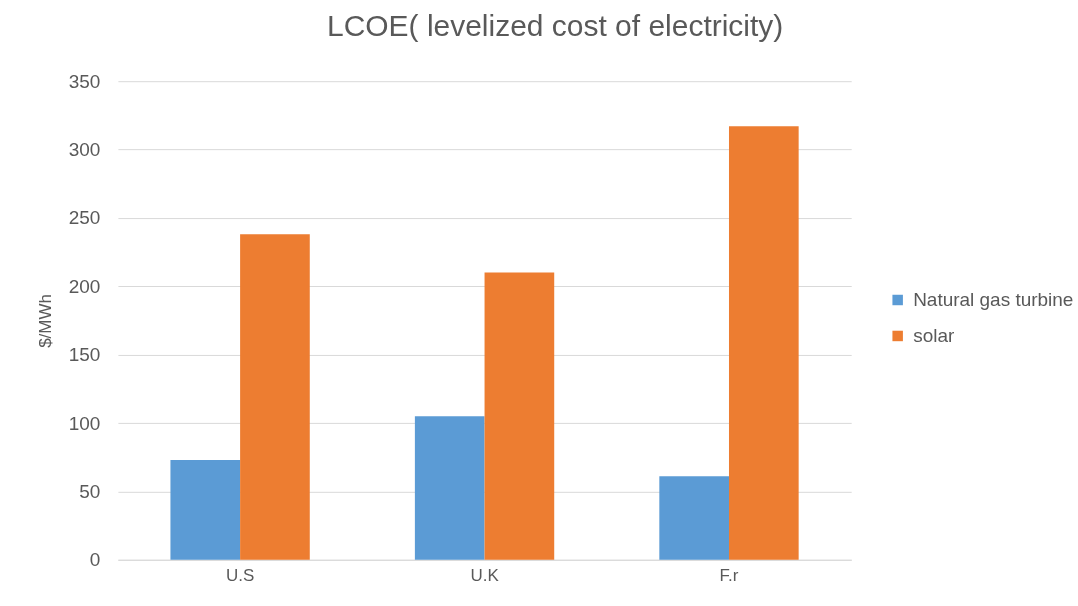 This screenshot has height=606, width=1078. What do you see at coordinates (729, 576) in the screenshot?
I see `x-tick-label: F.r` at bounding box center [729, 576].